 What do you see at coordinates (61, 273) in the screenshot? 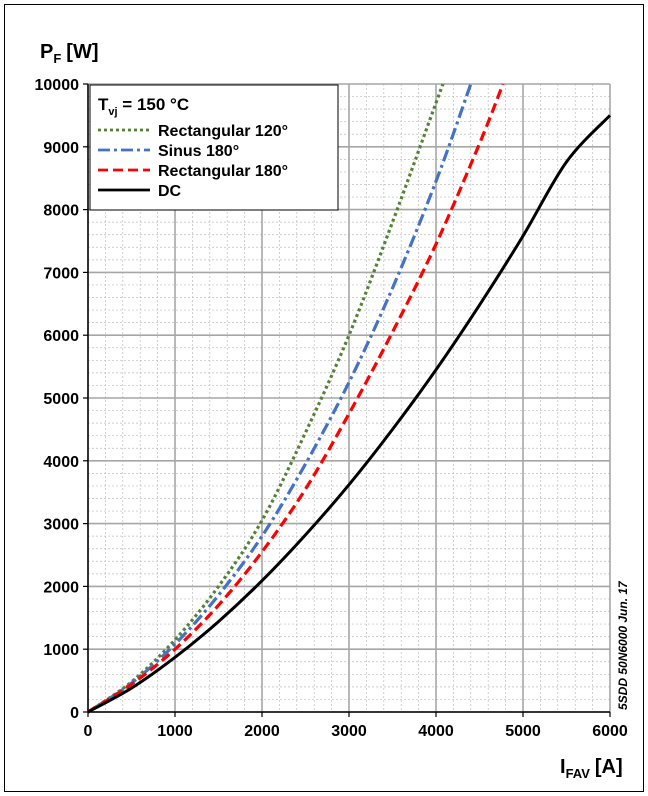
I see `y-tick-label: 7000` at bounding box center [61, 273].